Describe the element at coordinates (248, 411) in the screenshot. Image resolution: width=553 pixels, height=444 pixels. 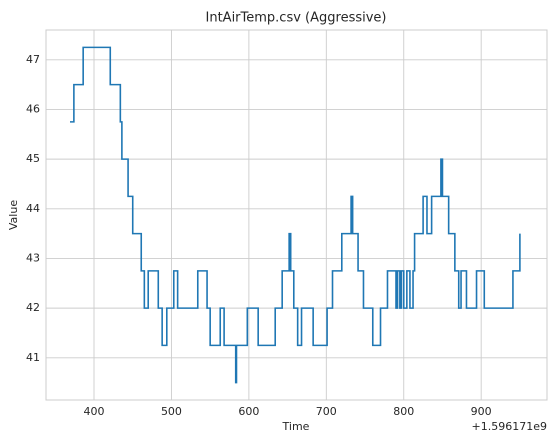
I see `x-tick-label: 600` at that location.